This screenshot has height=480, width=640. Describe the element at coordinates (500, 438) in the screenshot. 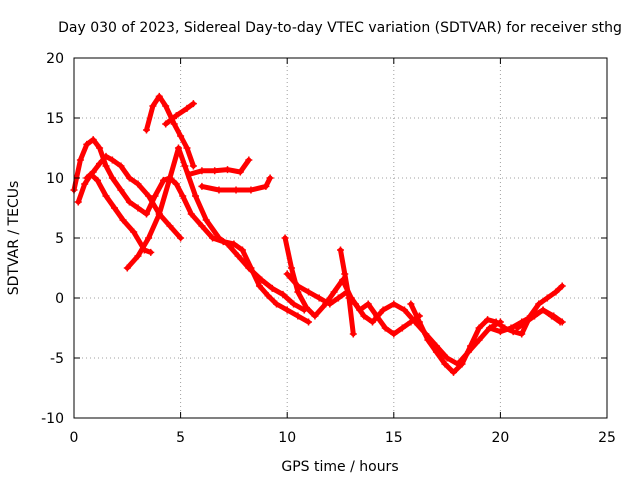

I see `x-tick-label: 20` at that location.